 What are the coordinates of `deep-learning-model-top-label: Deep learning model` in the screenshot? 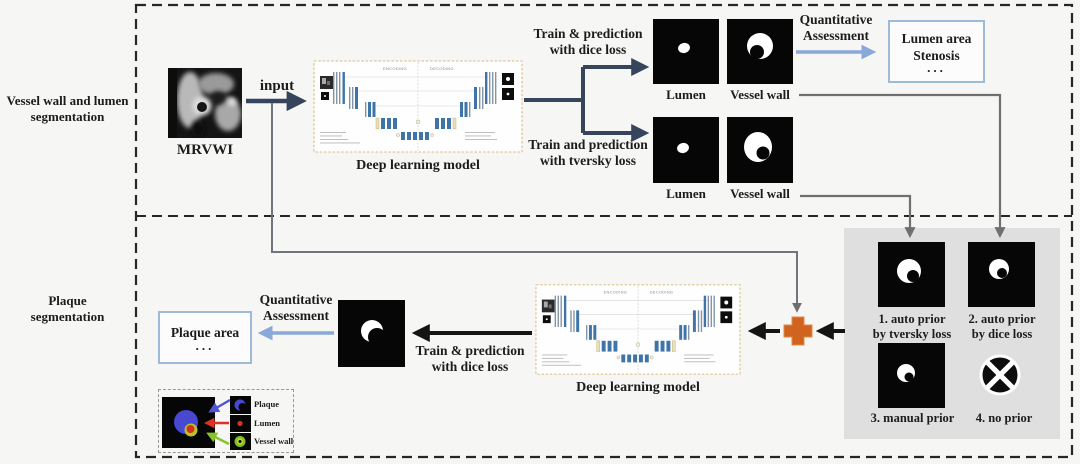 It's located at (418, 165).